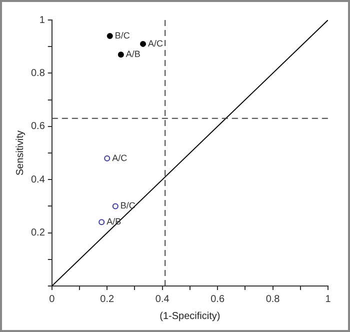 Image resolution: width=350 pixels, height=332 pixels. Describe the element at coordinates (38, 73) in the screenshot. I see `y-tick-label: 0.8` at that location.